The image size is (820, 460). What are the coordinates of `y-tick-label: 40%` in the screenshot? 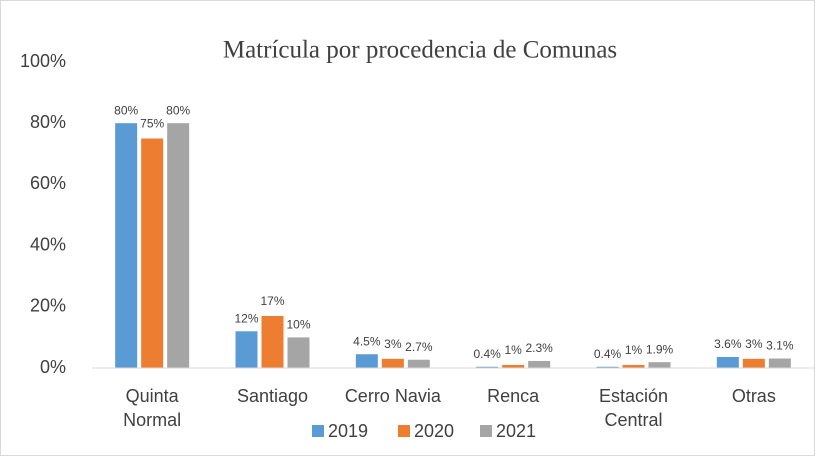 It's located at (48, 244).